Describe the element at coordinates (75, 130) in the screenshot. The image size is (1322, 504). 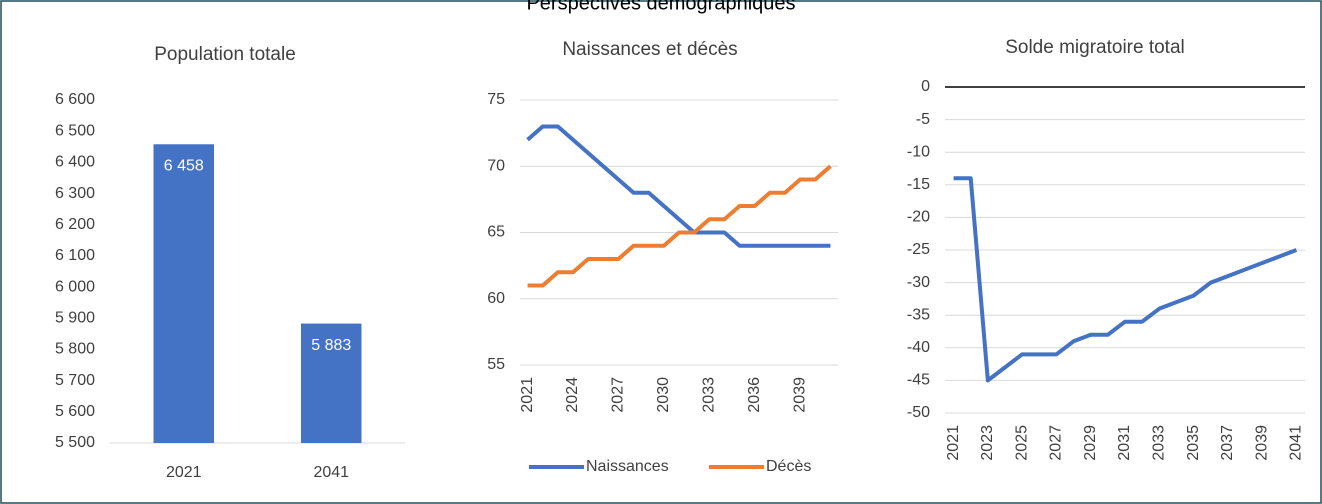
I see `y-tick-label: 6 500` at that location.